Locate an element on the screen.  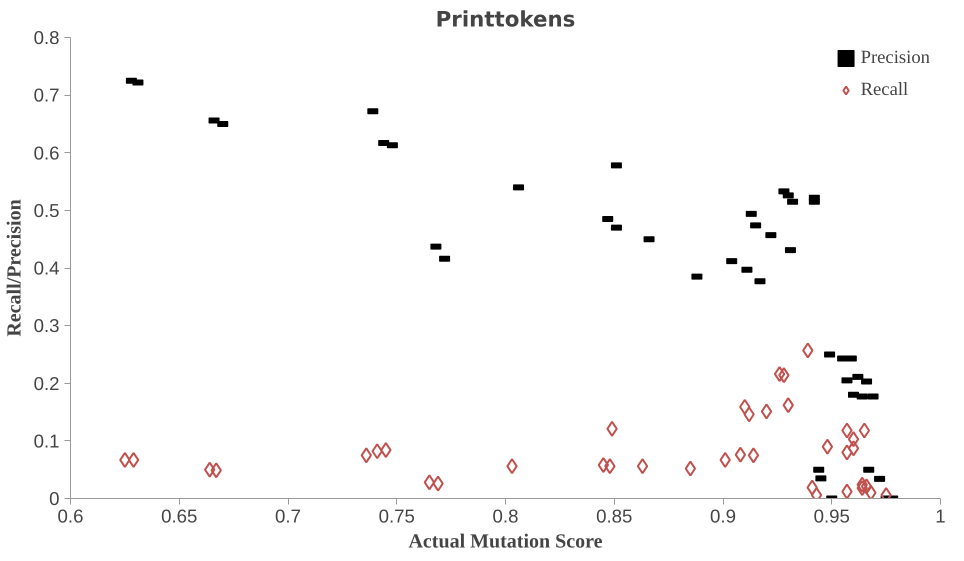
x-tick-label: 0.7 is located at coordinates (288, 516).